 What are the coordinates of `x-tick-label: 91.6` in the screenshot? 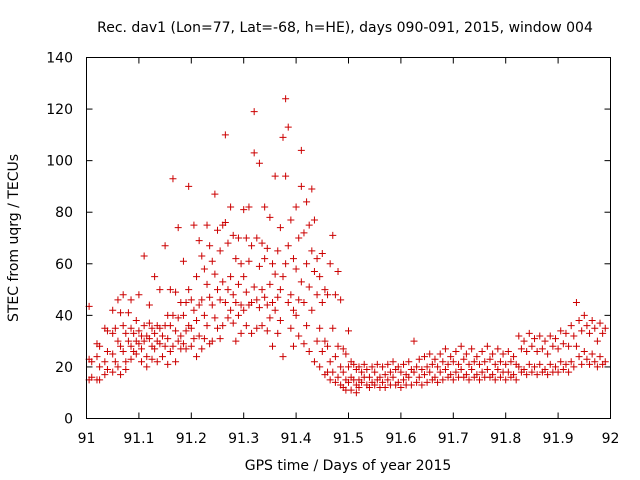 It's located at (400, 439).